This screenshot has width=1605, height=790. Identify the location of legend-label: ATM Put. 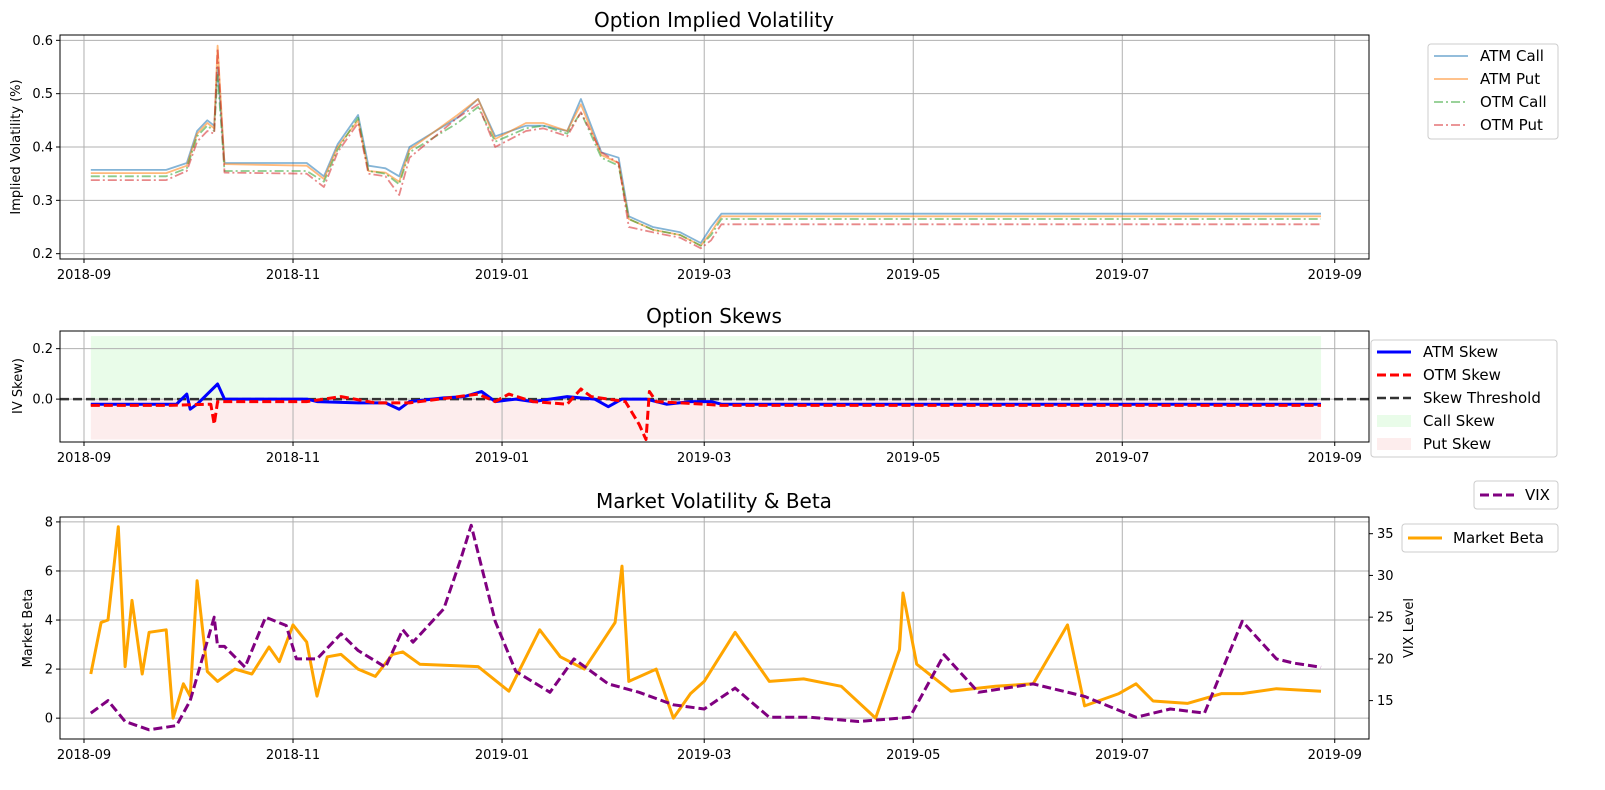
(1510, 79).